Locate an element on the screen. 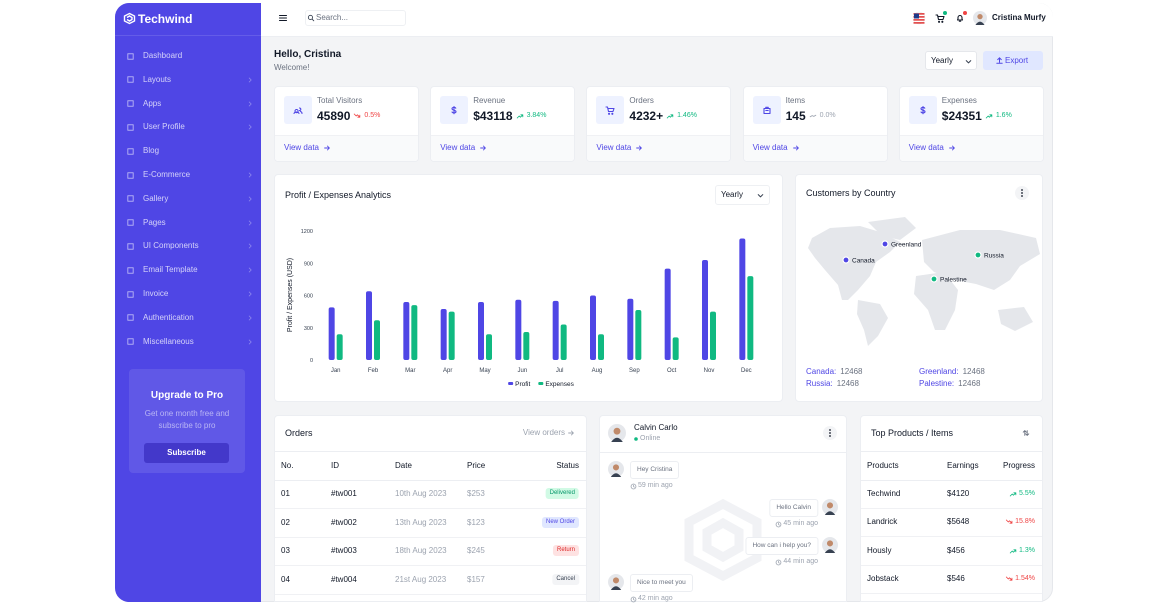 The image size is (1175, 605). badge is located at coordinates (945, 13).